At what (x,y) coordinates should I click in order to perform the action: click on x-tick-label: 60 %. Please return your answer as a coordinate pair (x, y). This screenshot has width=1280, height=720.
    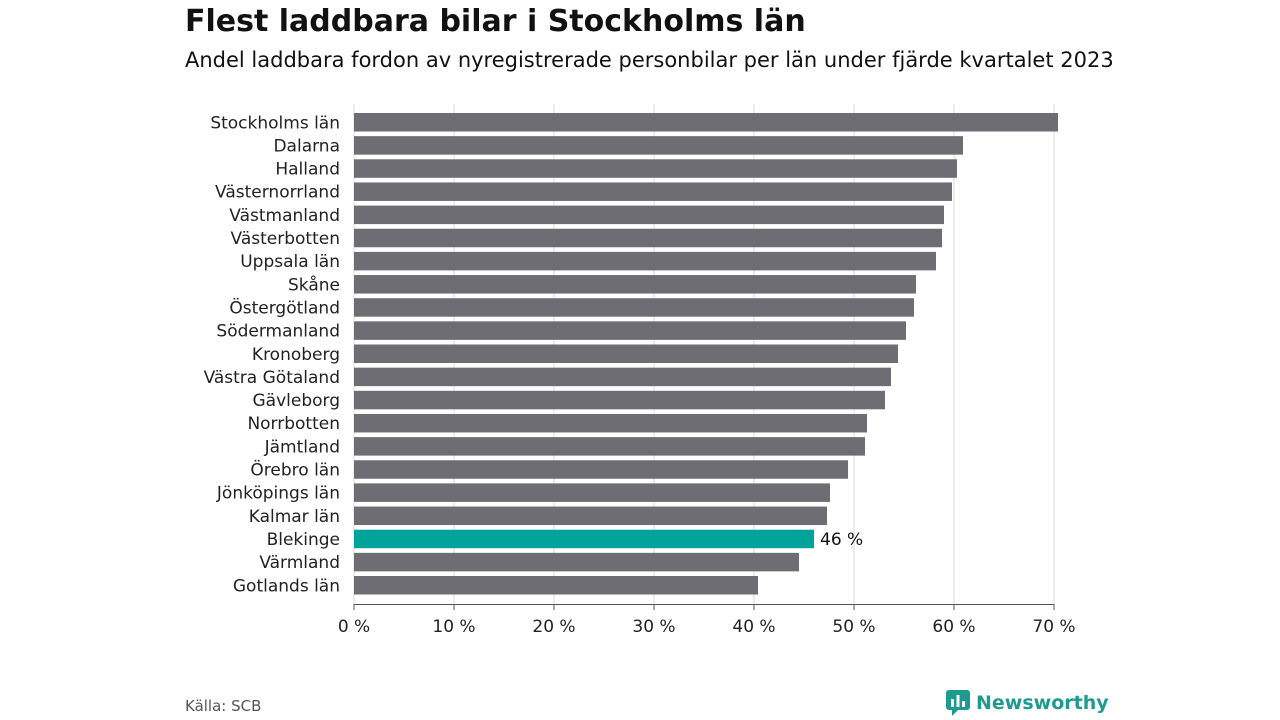
    Looking at the image, I should click on (953, 627).